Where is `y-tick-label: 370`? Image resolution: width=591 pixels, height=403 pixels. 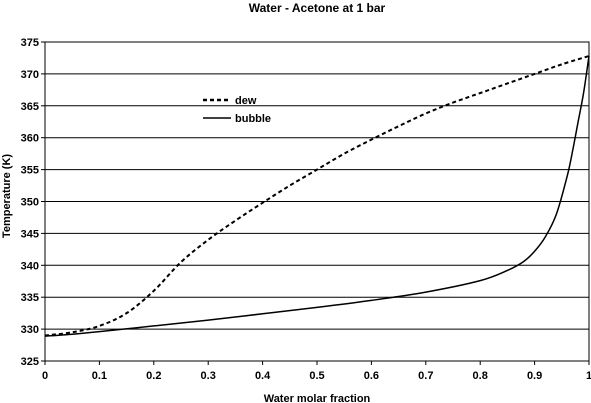 y-tick-label: 370 is located at coordinates (30, 75).